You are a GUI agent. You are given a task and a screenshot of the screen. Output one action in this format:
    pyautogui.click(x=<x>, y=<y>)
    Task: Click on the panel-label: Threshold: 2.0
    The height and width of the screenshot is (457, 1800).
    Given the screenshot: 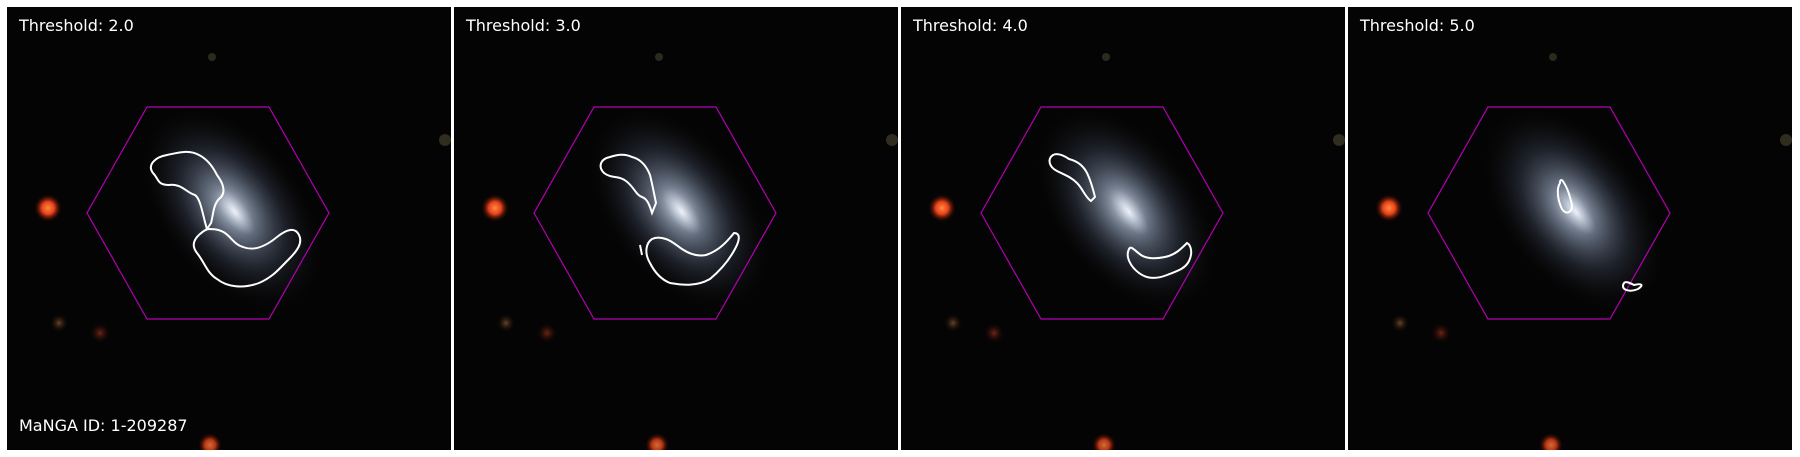 What is the action you would take?
    pyautogui.click(x=76, y=25)
    